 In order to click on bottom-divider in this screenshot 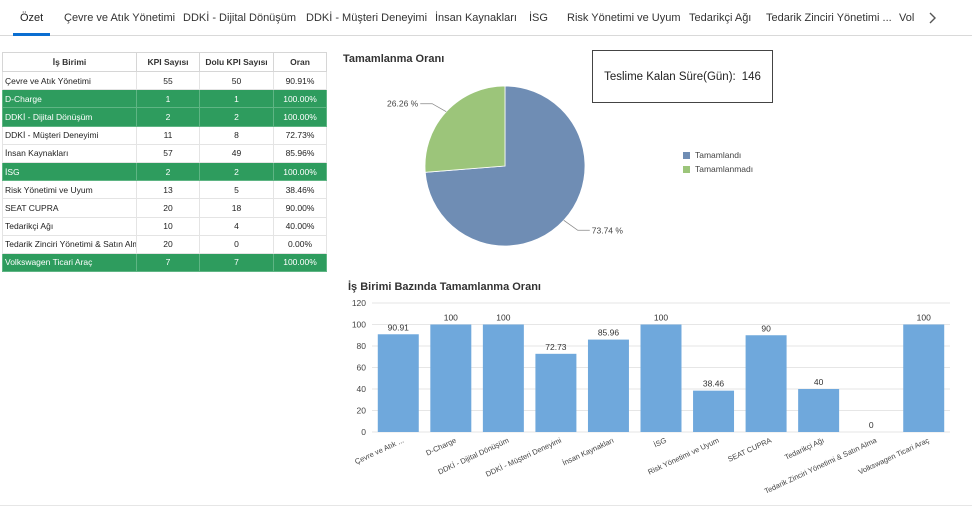, I will do `click(486, 505)`.